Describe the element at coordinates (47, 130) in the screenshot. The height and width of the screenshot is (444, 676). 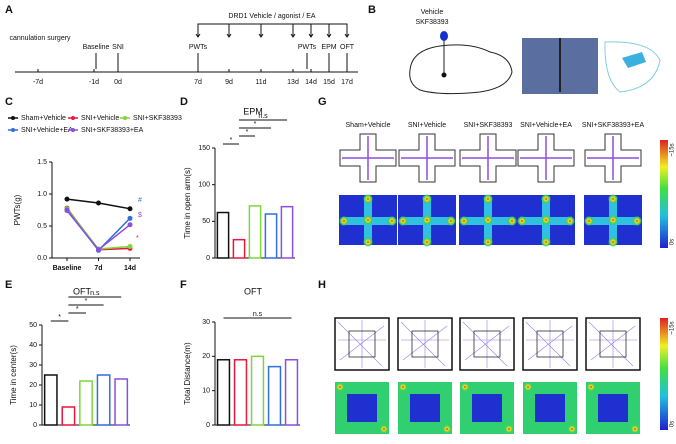
I see `legend-label: SNI+Vehicle+EA` at that location.